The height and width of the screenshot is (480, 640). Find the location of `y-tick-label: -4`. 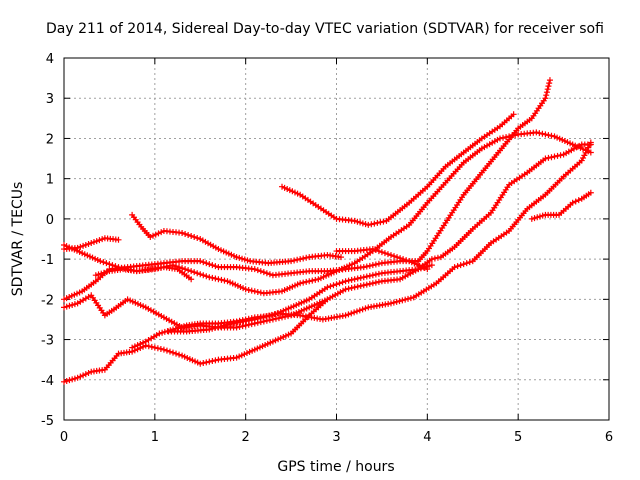

y-tick-label: -4 is located at coordinates (47, 381).